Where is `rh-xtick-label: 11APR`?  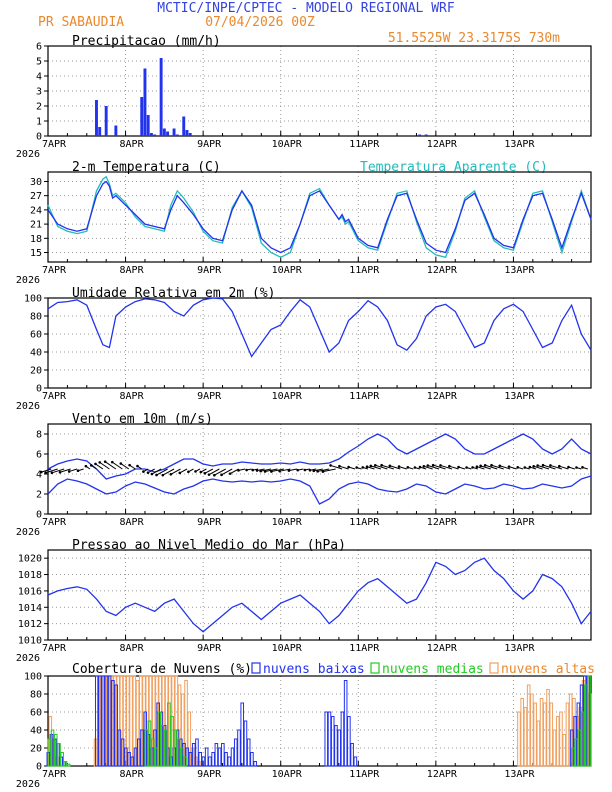
rh-xtick-label: 11APR is located at coordinates (364, 396).